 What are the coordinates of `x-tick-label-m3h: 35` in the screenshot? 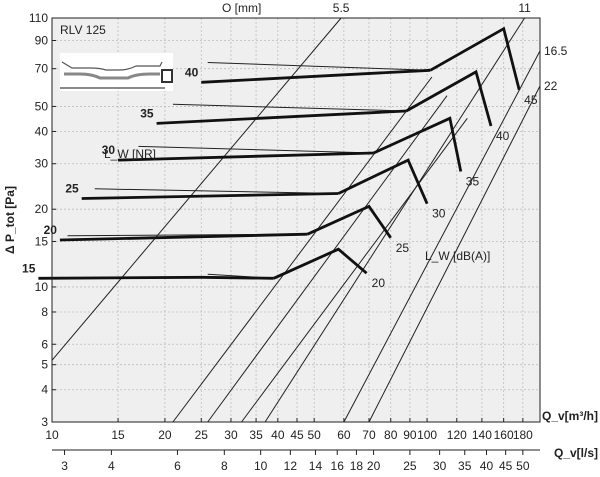 It's located at (256, 435).